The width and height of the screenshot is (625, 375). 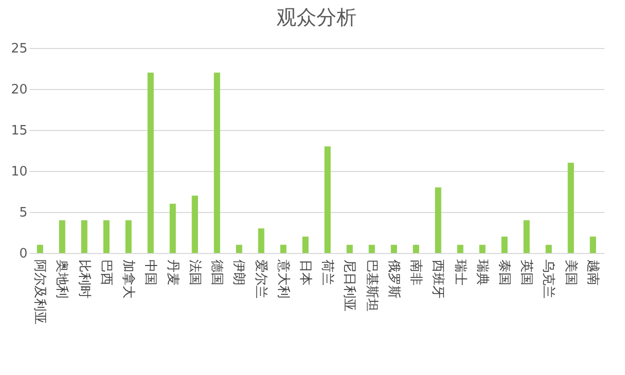 I want to click on x-tick-label: 荷兰, so click(x=327, y=273).